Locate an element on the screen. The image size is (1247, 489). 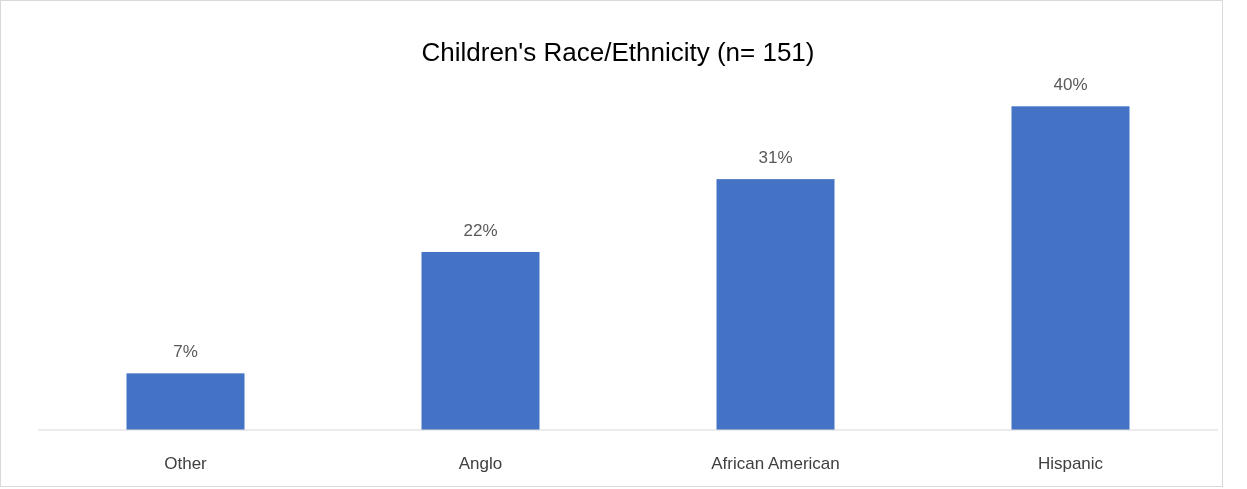
x-tick-label: Hispanic is located at coordinates (1070, 463).